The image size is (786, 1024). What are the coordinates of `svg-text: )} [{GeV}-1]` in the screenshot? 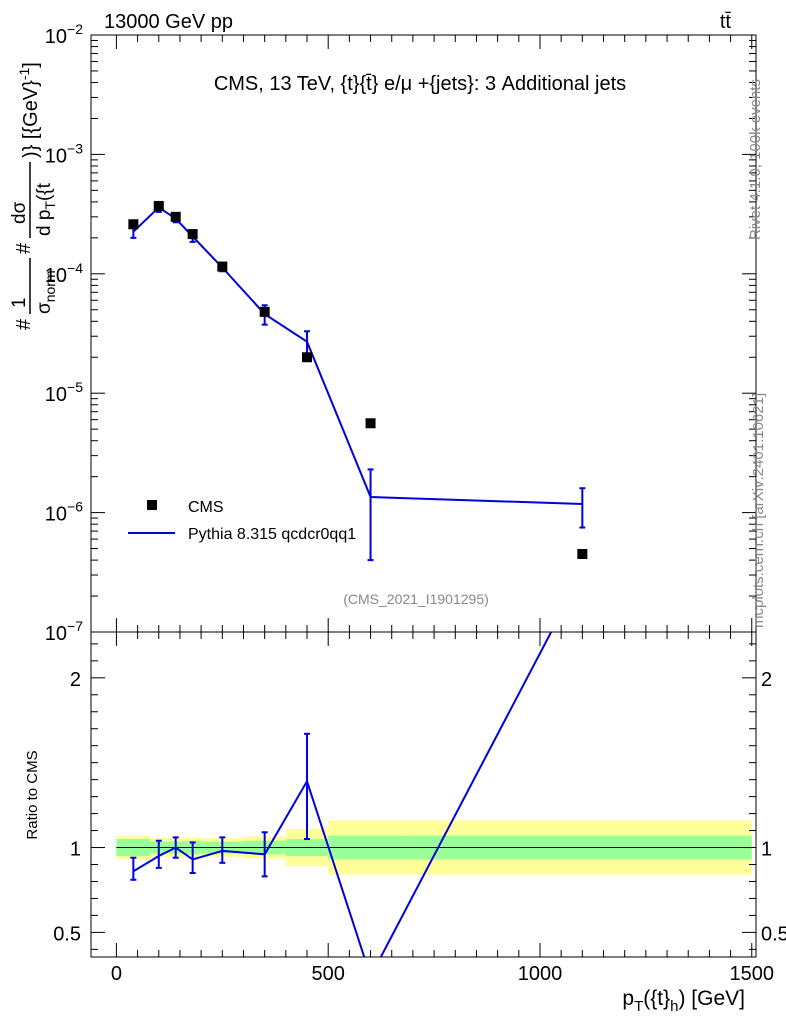 It's located at (29, 110).